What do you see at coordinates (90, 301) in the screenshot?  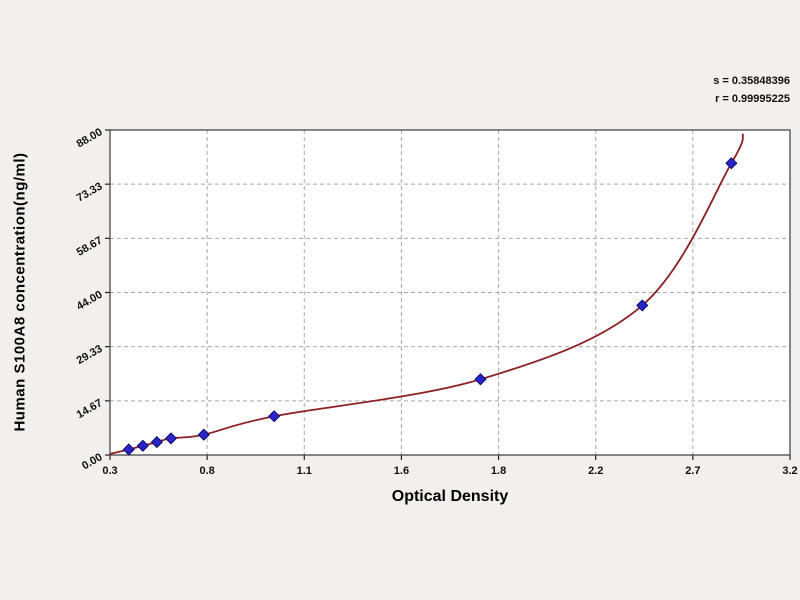 I see `y-tick-label: 44.00` at bounding box center [90, 301].